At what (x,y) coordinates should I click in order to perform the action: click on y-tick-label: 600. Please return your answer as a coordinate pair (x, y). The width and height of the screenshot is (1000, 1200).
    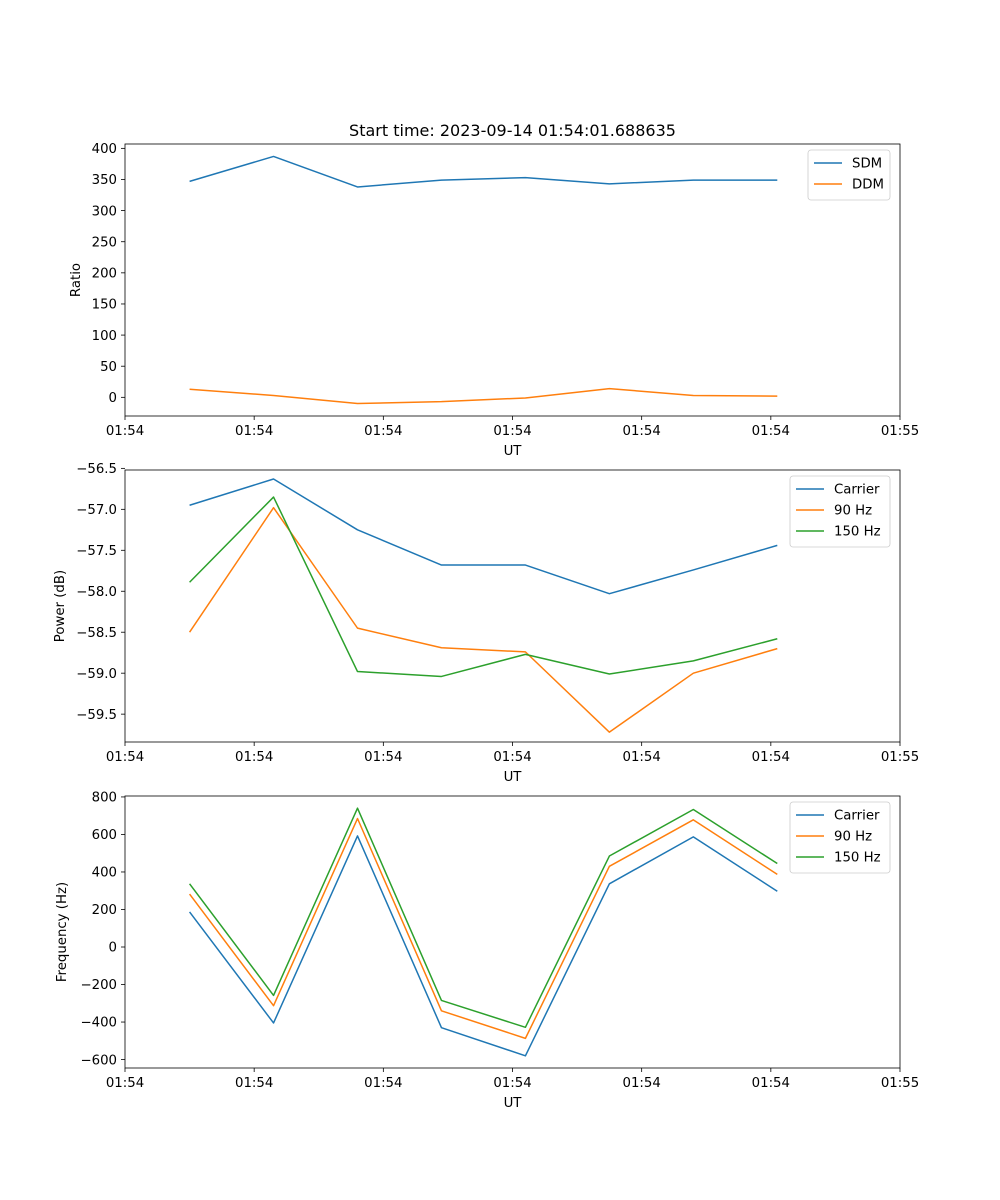
    Looking at the image, I should click on (104, 835).